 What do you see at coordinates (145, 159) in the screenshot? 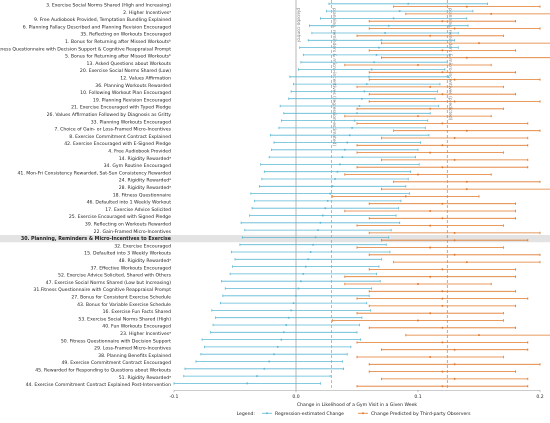
I see `row-label: 14. Rigidity Rewardedᵃ` at bounding box center [145, 159].